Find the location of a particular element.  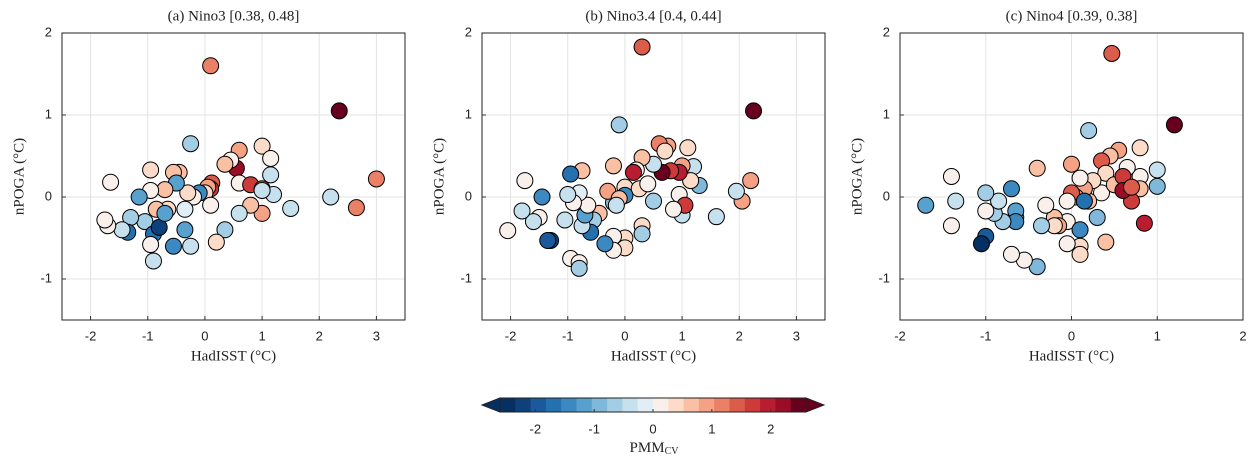

colorbar-tick-label: -1 is located at coordinates (594, 428).